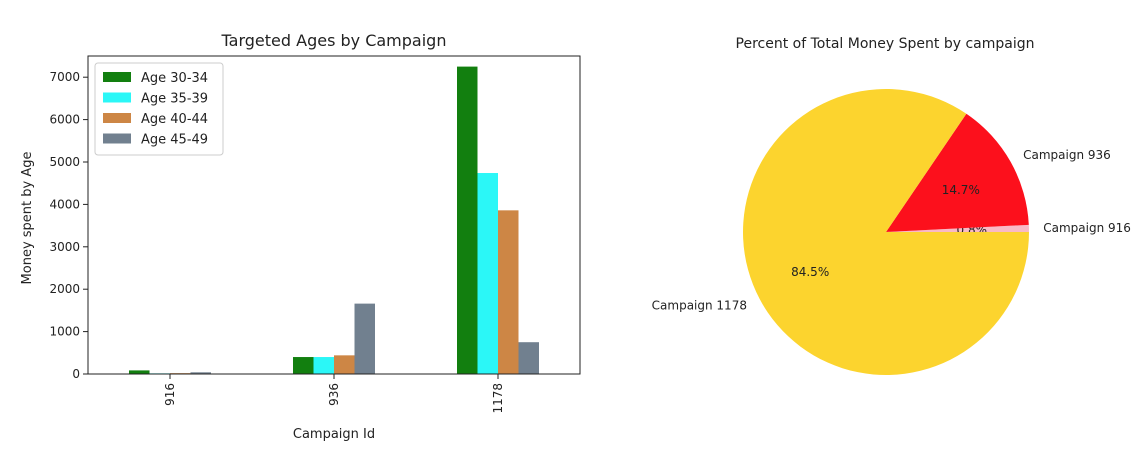 The width and height of the screenshot is (1144, 450). Describe the element at coordinates (64, 120) in the screenshot. I see `y-tick-label: 6000` at that location.